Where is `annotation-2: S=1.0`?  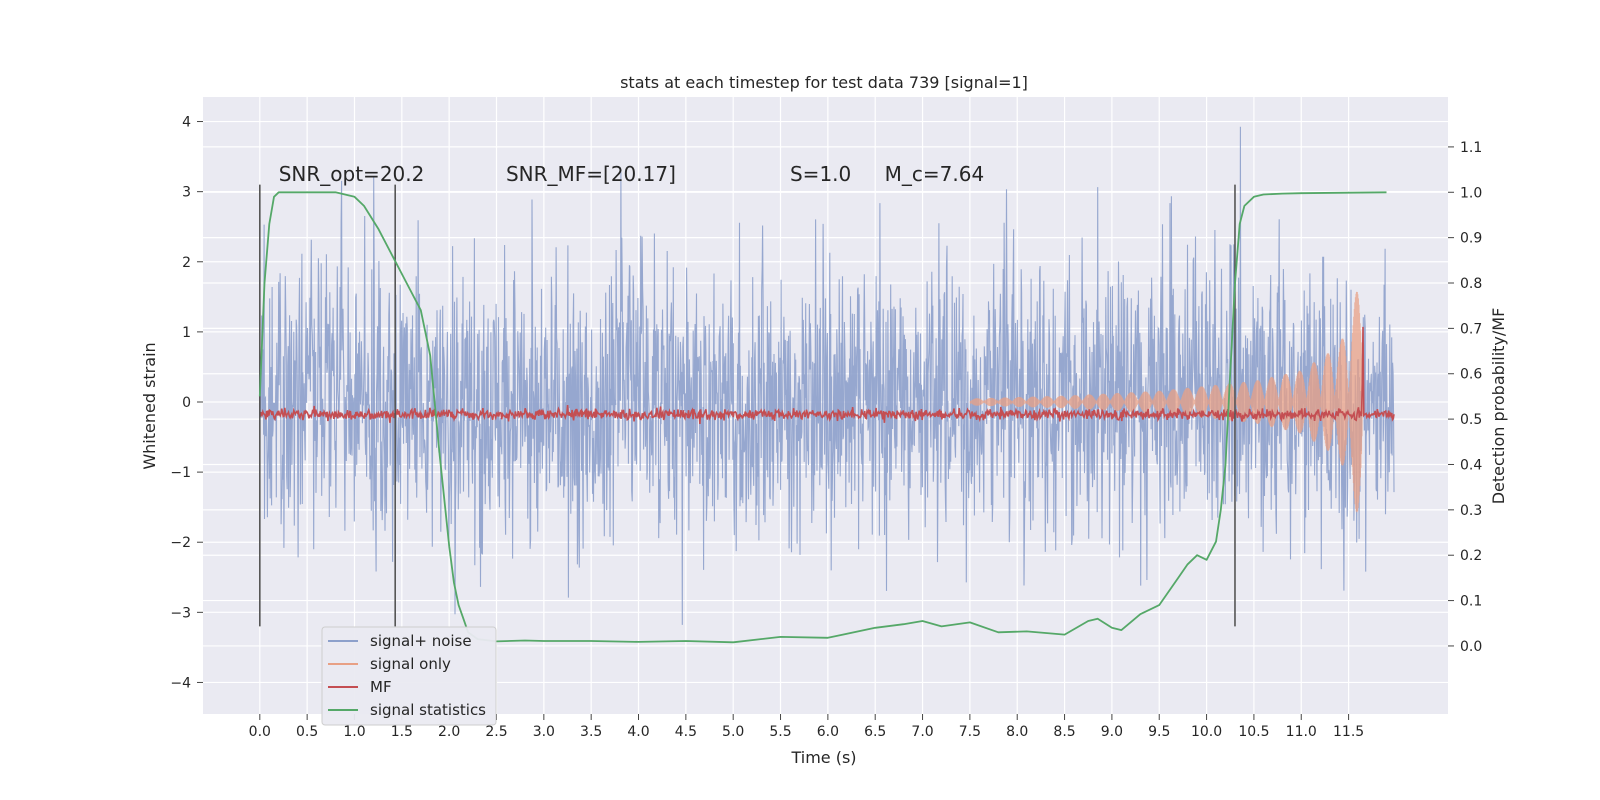
annotation-2: S=1.0 is located at coordinates (820, 174).